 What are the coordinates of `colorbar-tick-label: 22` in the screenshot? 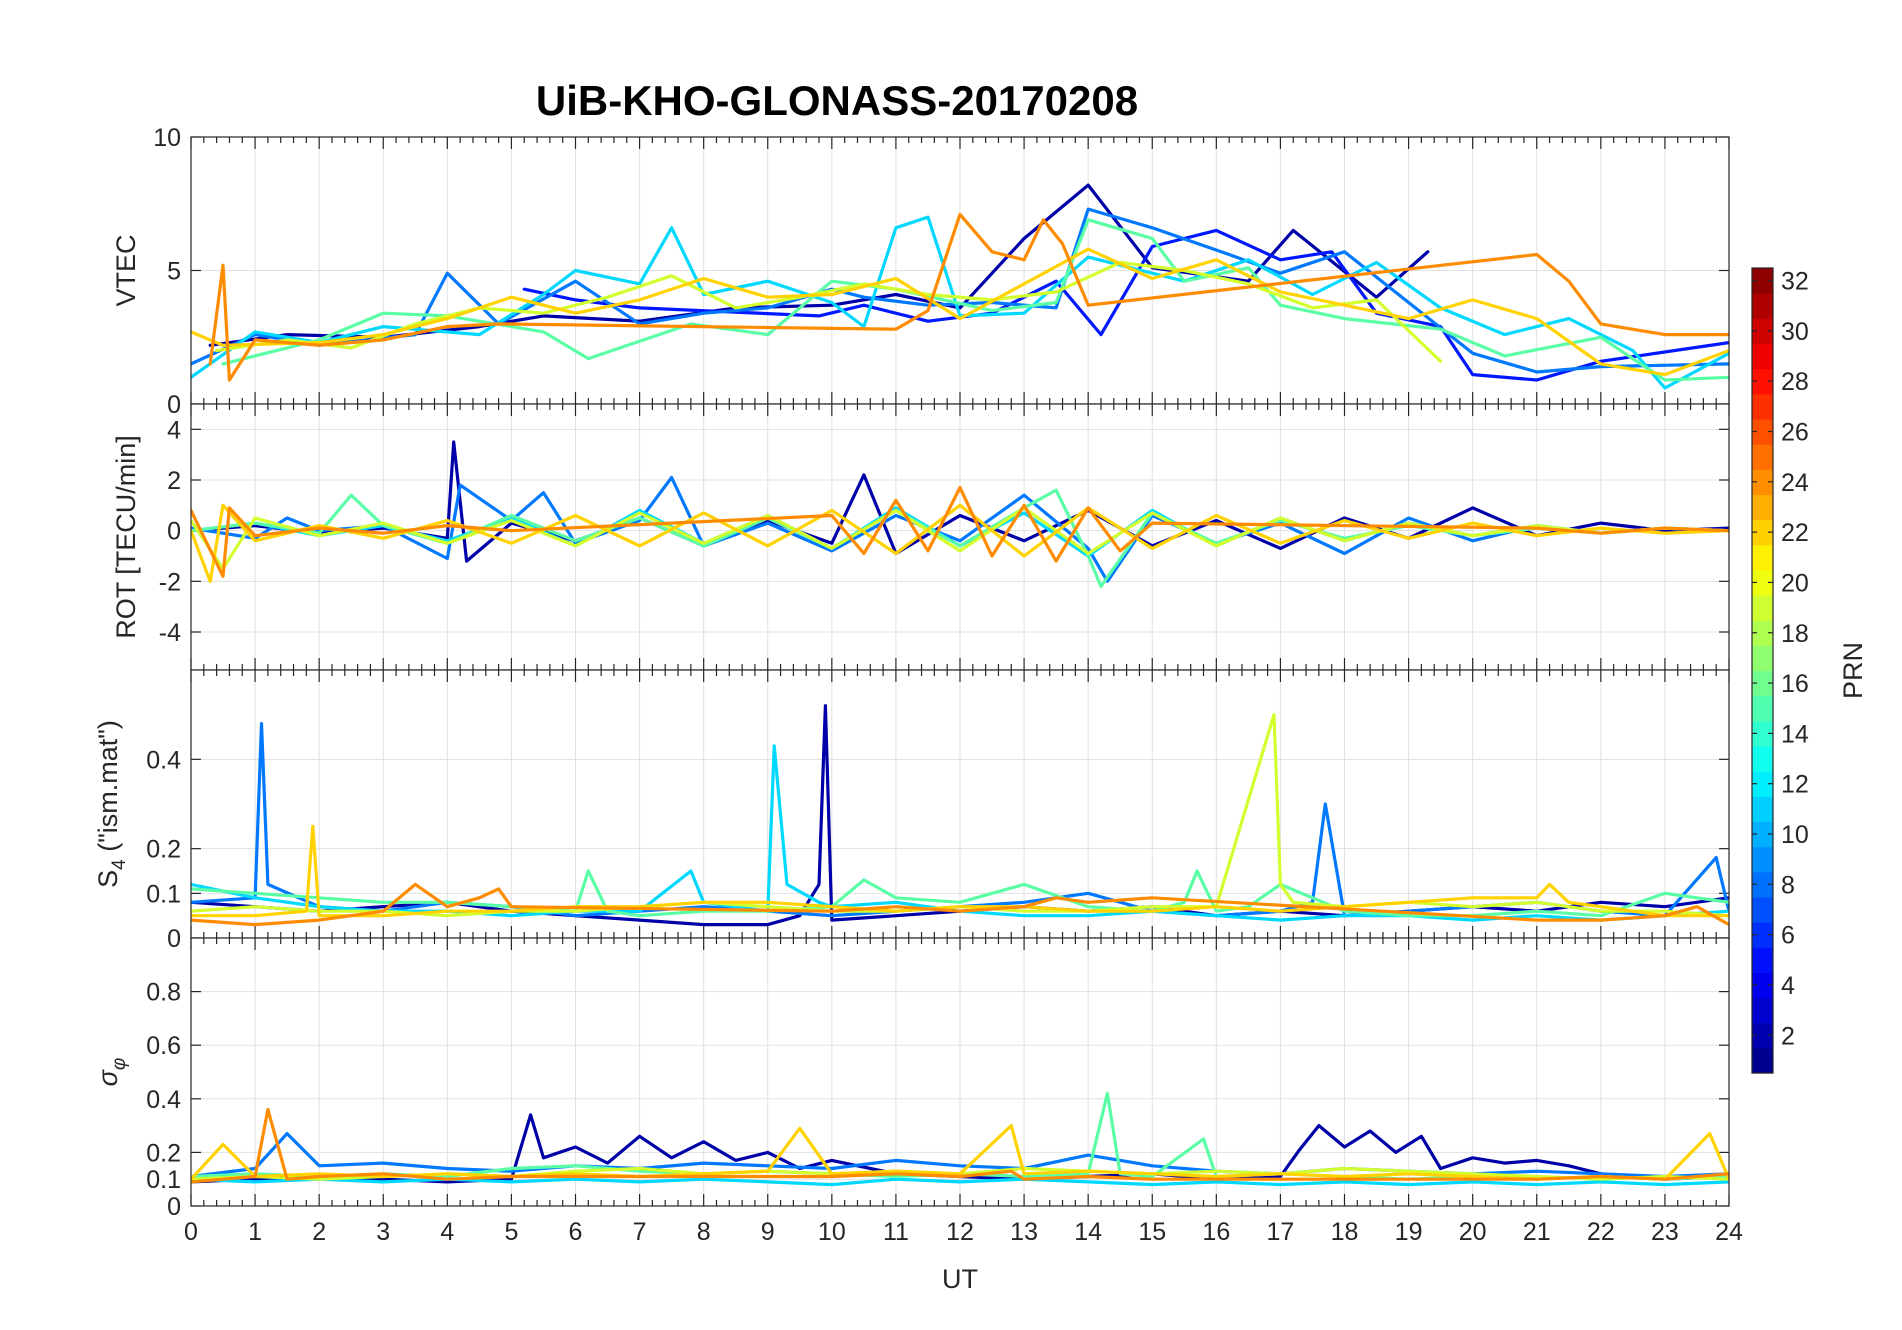 It's located at (1795, 533).